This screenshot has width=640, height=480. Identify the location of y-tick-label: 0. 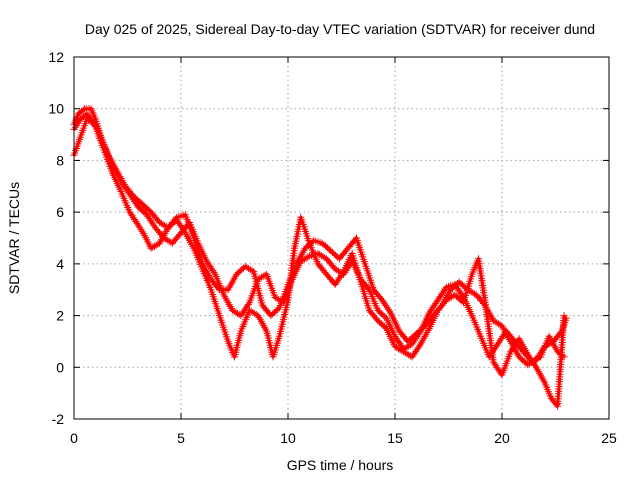
(60, 367).